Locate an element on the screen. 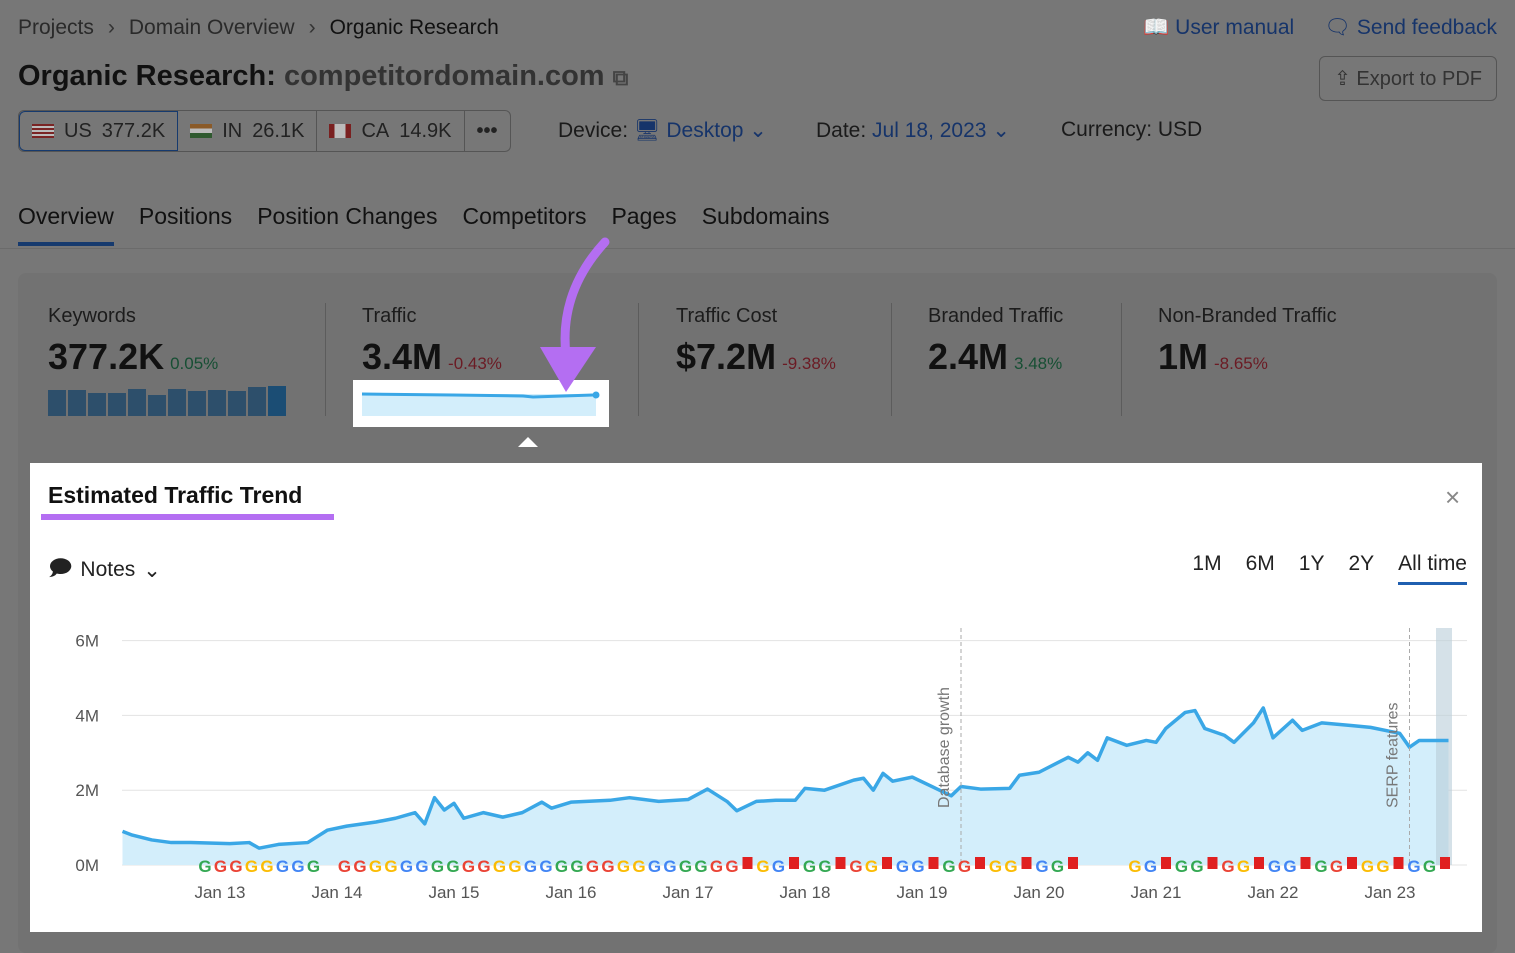 This screenshot has width=1515, height=953. x-tick-label: Jan 20 is located at coordinates (1038, 892).